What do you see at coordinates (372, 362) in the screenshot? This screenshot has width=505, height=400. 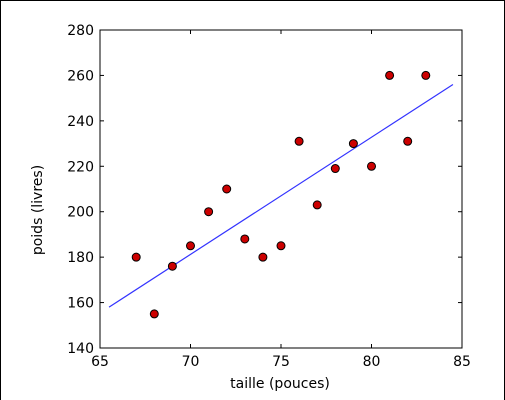 I see `x-tick-label: 80` at bounding box center [372, 362].